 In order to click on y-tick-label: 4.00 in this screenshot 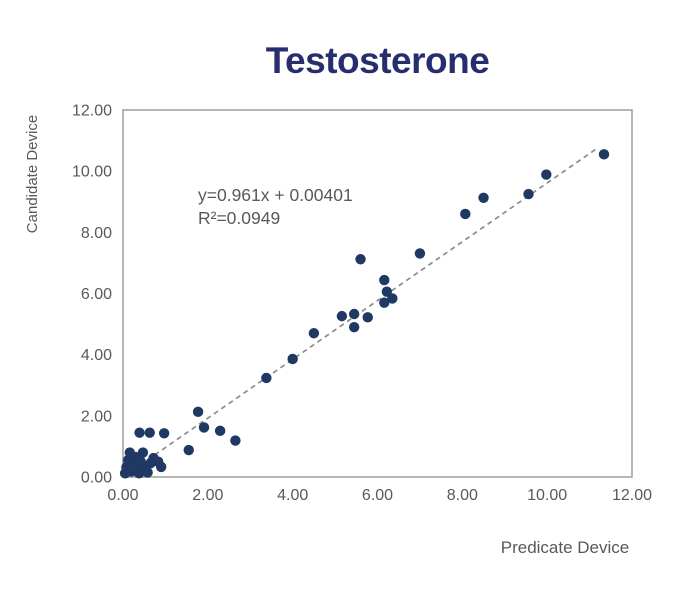, I will do `click(96, 355)`.